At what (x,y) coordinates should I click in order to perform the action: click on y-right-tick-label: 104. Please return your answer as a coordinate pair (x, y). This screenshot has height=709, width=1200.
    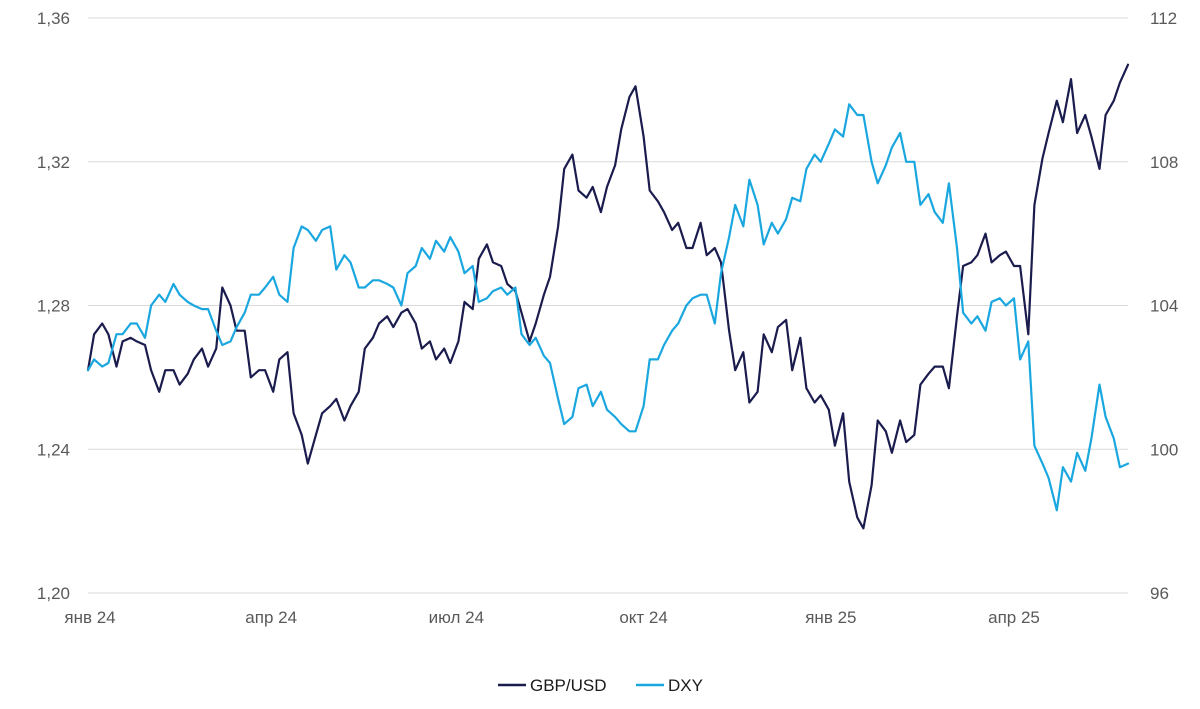
    Looking at the image, I should click on (1164, 306).